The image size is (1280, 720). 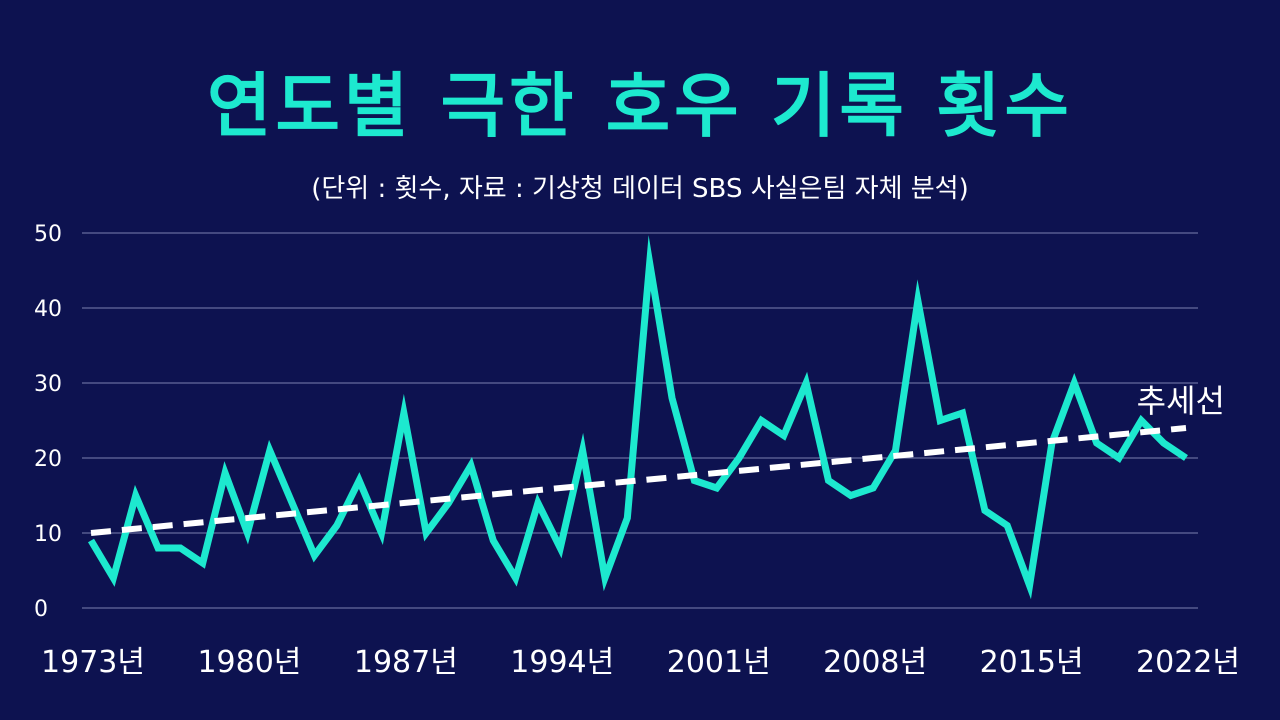 I want to click on x-tick-label: 1973년, so click(x=93, y=662).